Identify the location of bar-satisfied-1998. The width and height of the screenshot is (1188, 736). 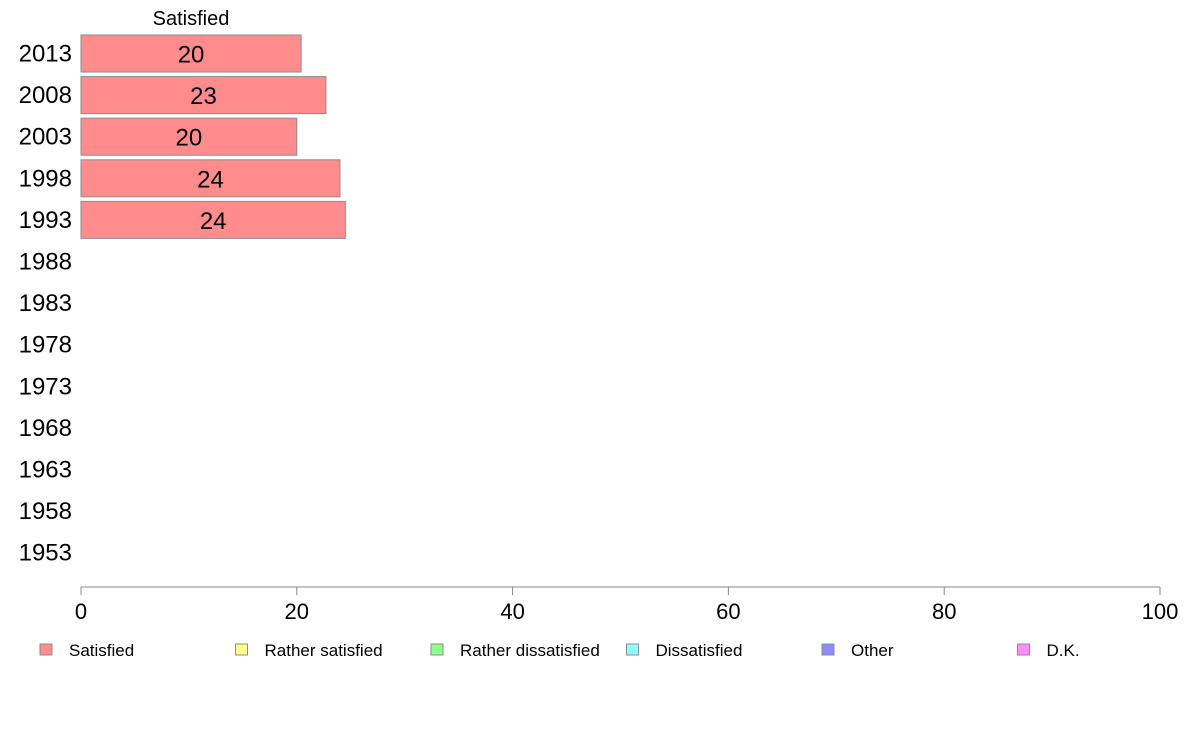
(210, 178).